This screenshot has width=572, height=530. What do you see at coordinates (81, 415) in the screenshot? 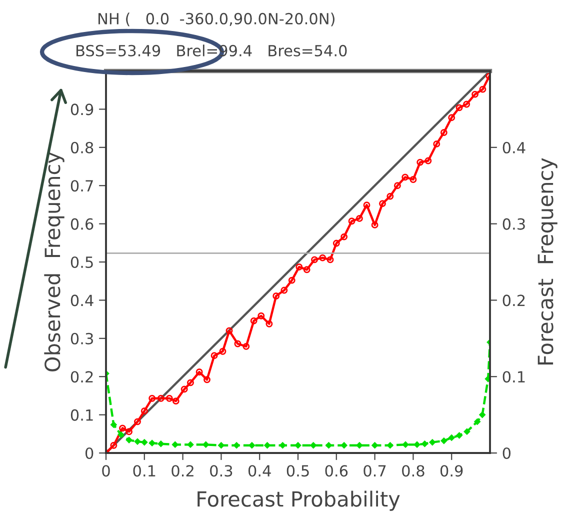
I see `y-tick-label: 0.1` at bounding box center [81, 415].